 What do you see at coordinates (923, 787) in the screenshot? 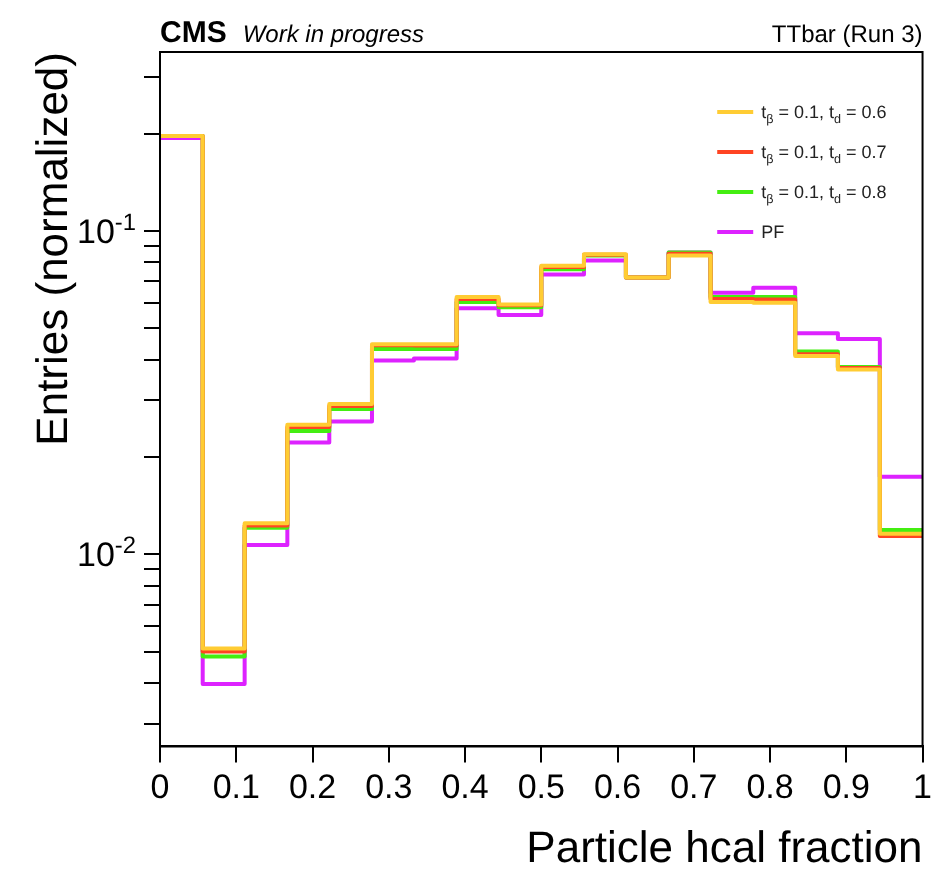
I see `x-tick-label: 1` at bounding box center [923, 787].